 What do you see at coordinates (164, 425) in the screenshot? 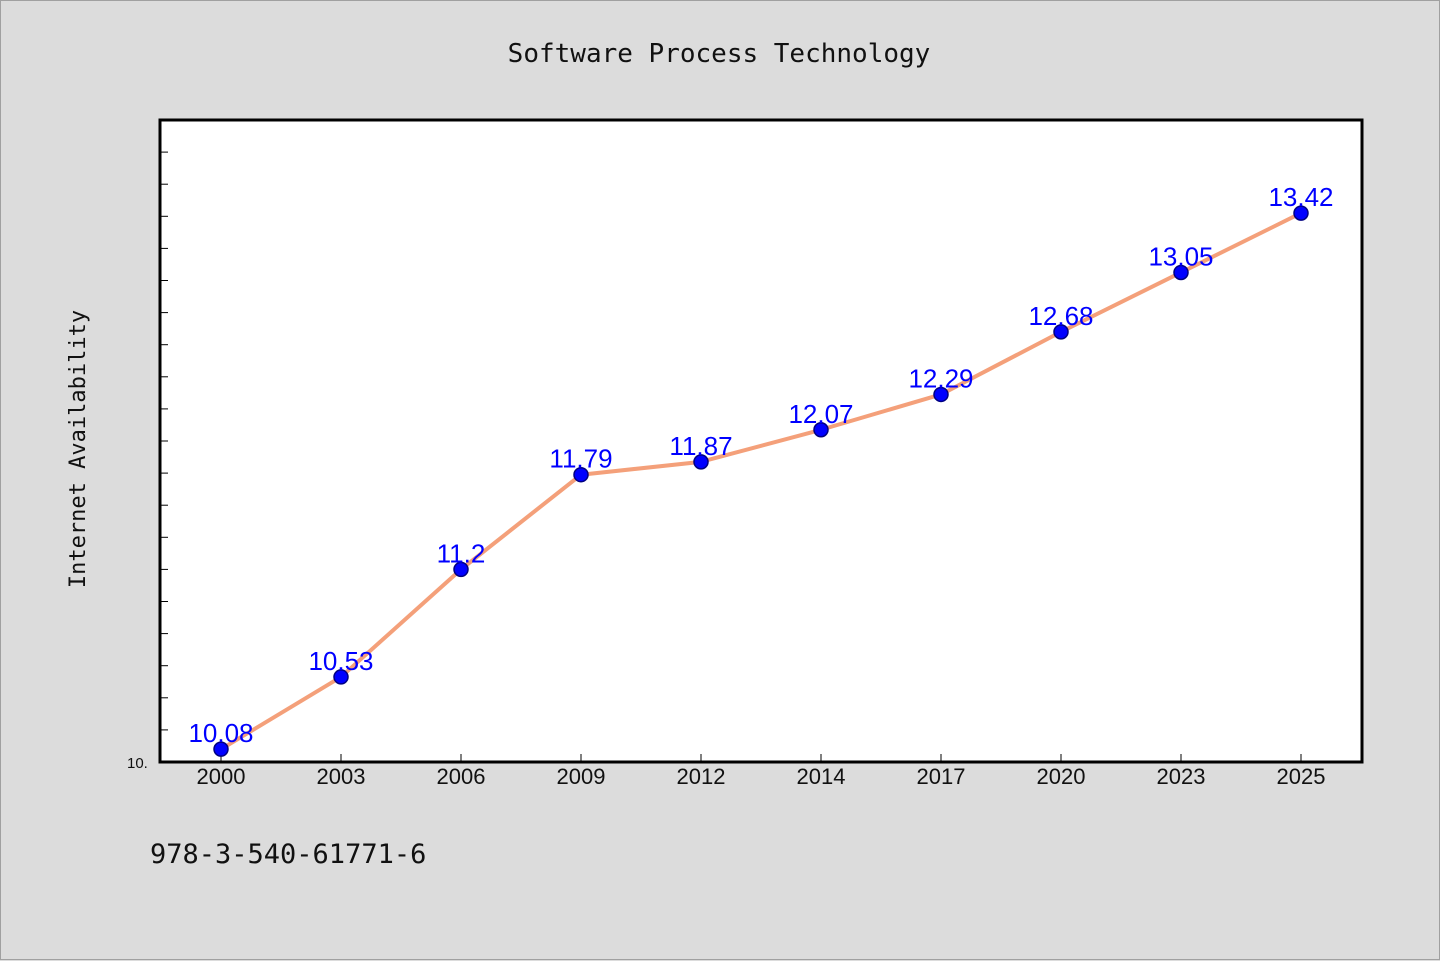
I see `y-axis-ticks` at bounding box center [164, 425].